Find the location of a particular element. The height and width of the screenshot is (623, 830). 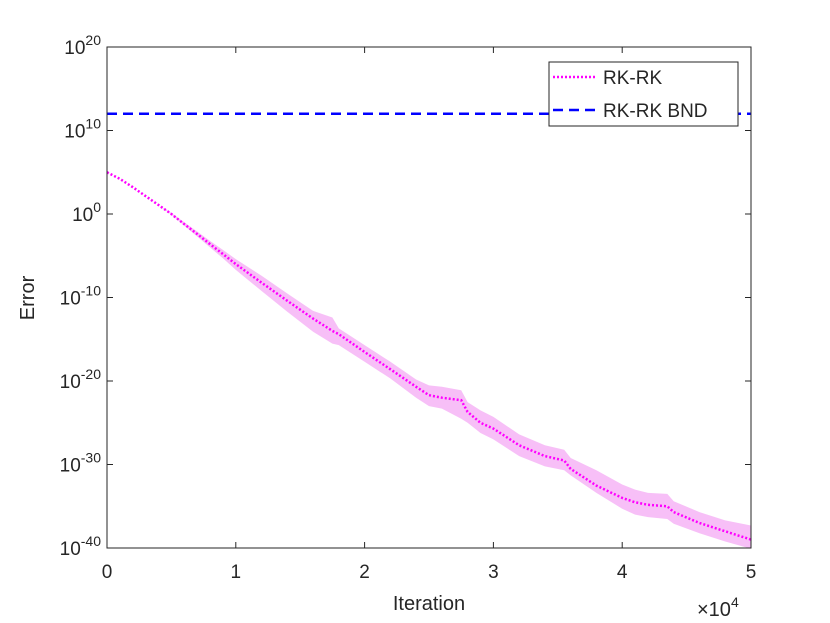

legend: RK-RK RK-RK BND is located at coordinates (643, 94).